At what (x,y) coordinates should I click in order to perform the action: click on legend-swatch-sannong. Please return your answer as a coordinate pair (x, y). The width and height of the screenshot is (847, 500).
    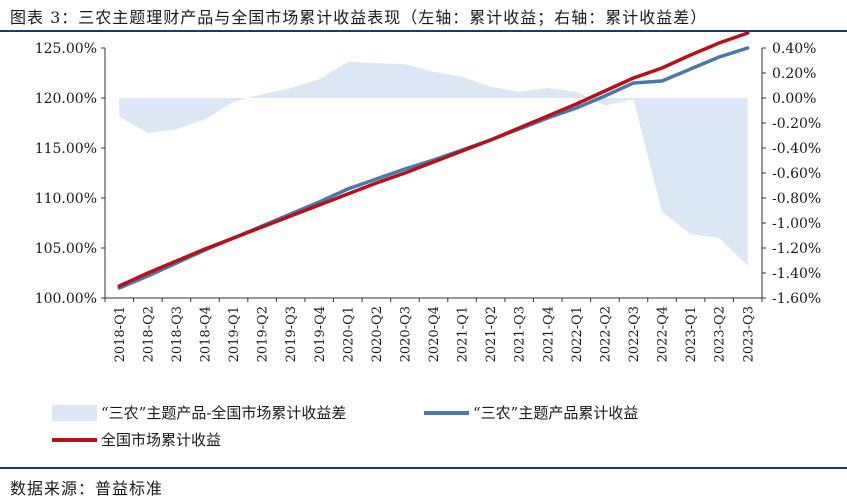
    Looking at the image, I should click on (446, 412).